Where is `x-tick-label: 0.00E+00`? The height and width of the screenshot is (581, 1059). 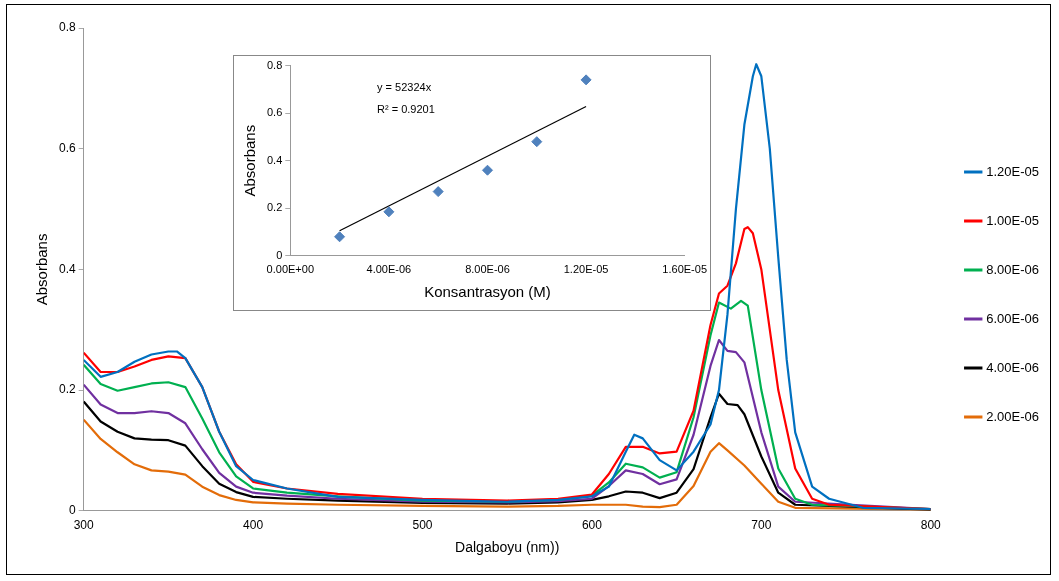 x-tick-label: 0.00E+00 is located at coordinates (290, 269).